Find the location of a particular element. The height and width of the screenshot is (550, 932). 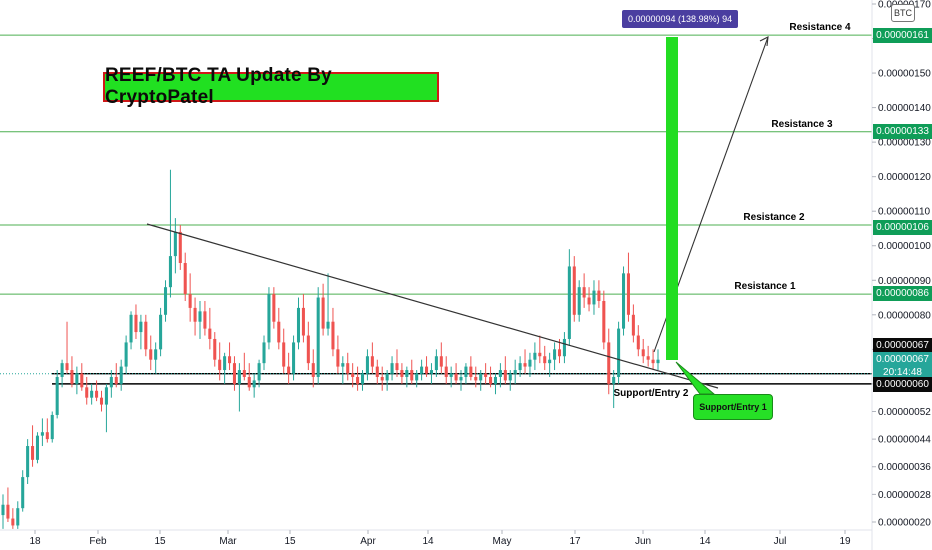

measure-label: 0.00000094 (138.98%) 94 is located at coordinates (680, 19).